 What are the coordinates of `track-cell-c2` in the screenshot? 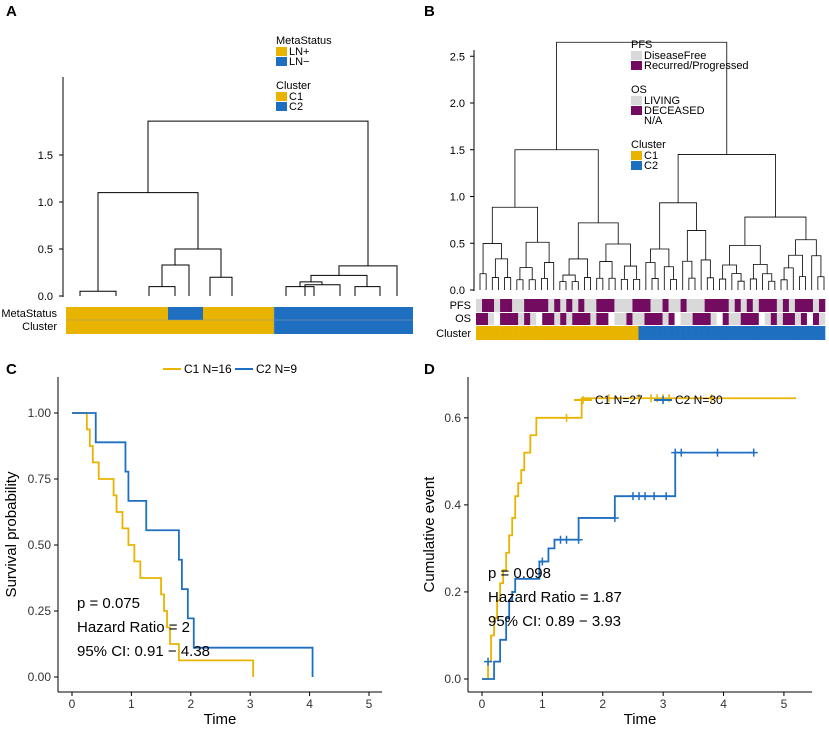 It's located at (343, 320).